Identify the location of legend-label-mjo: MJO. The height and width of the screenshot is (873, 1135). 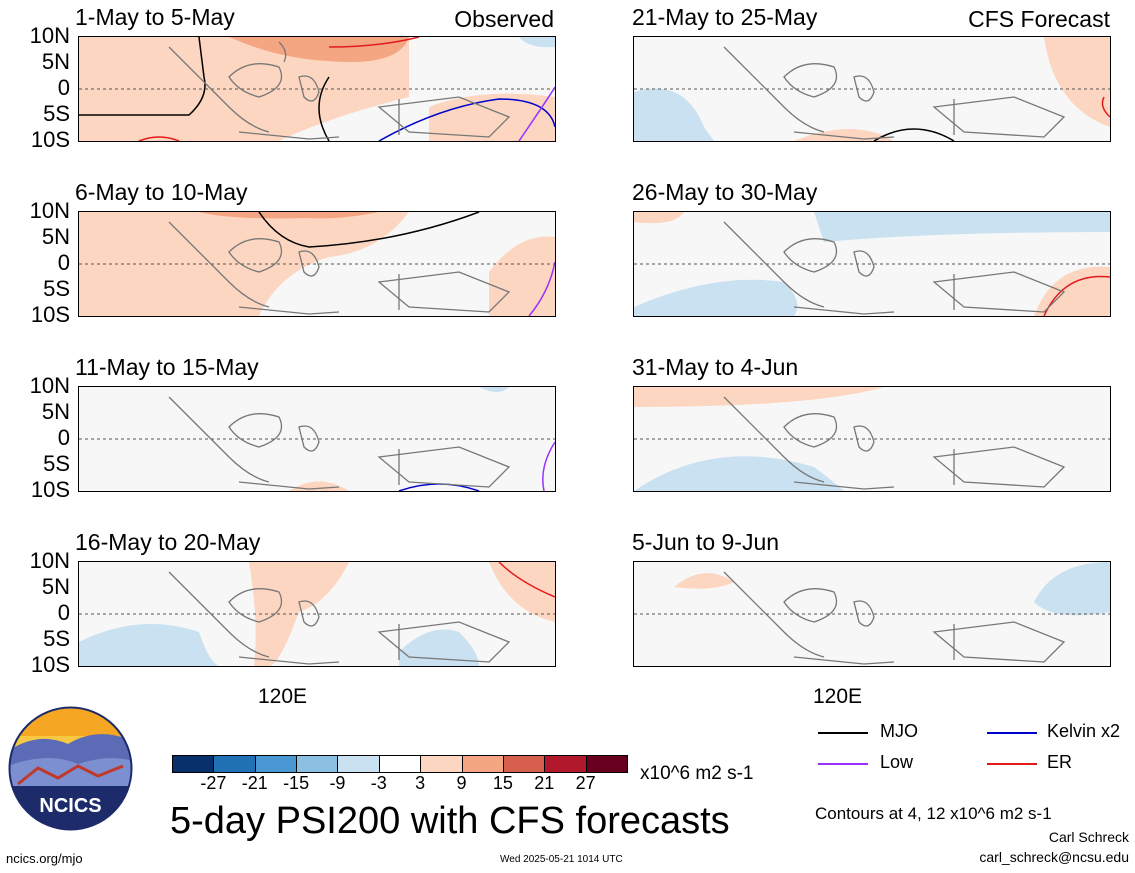
(899, 731).